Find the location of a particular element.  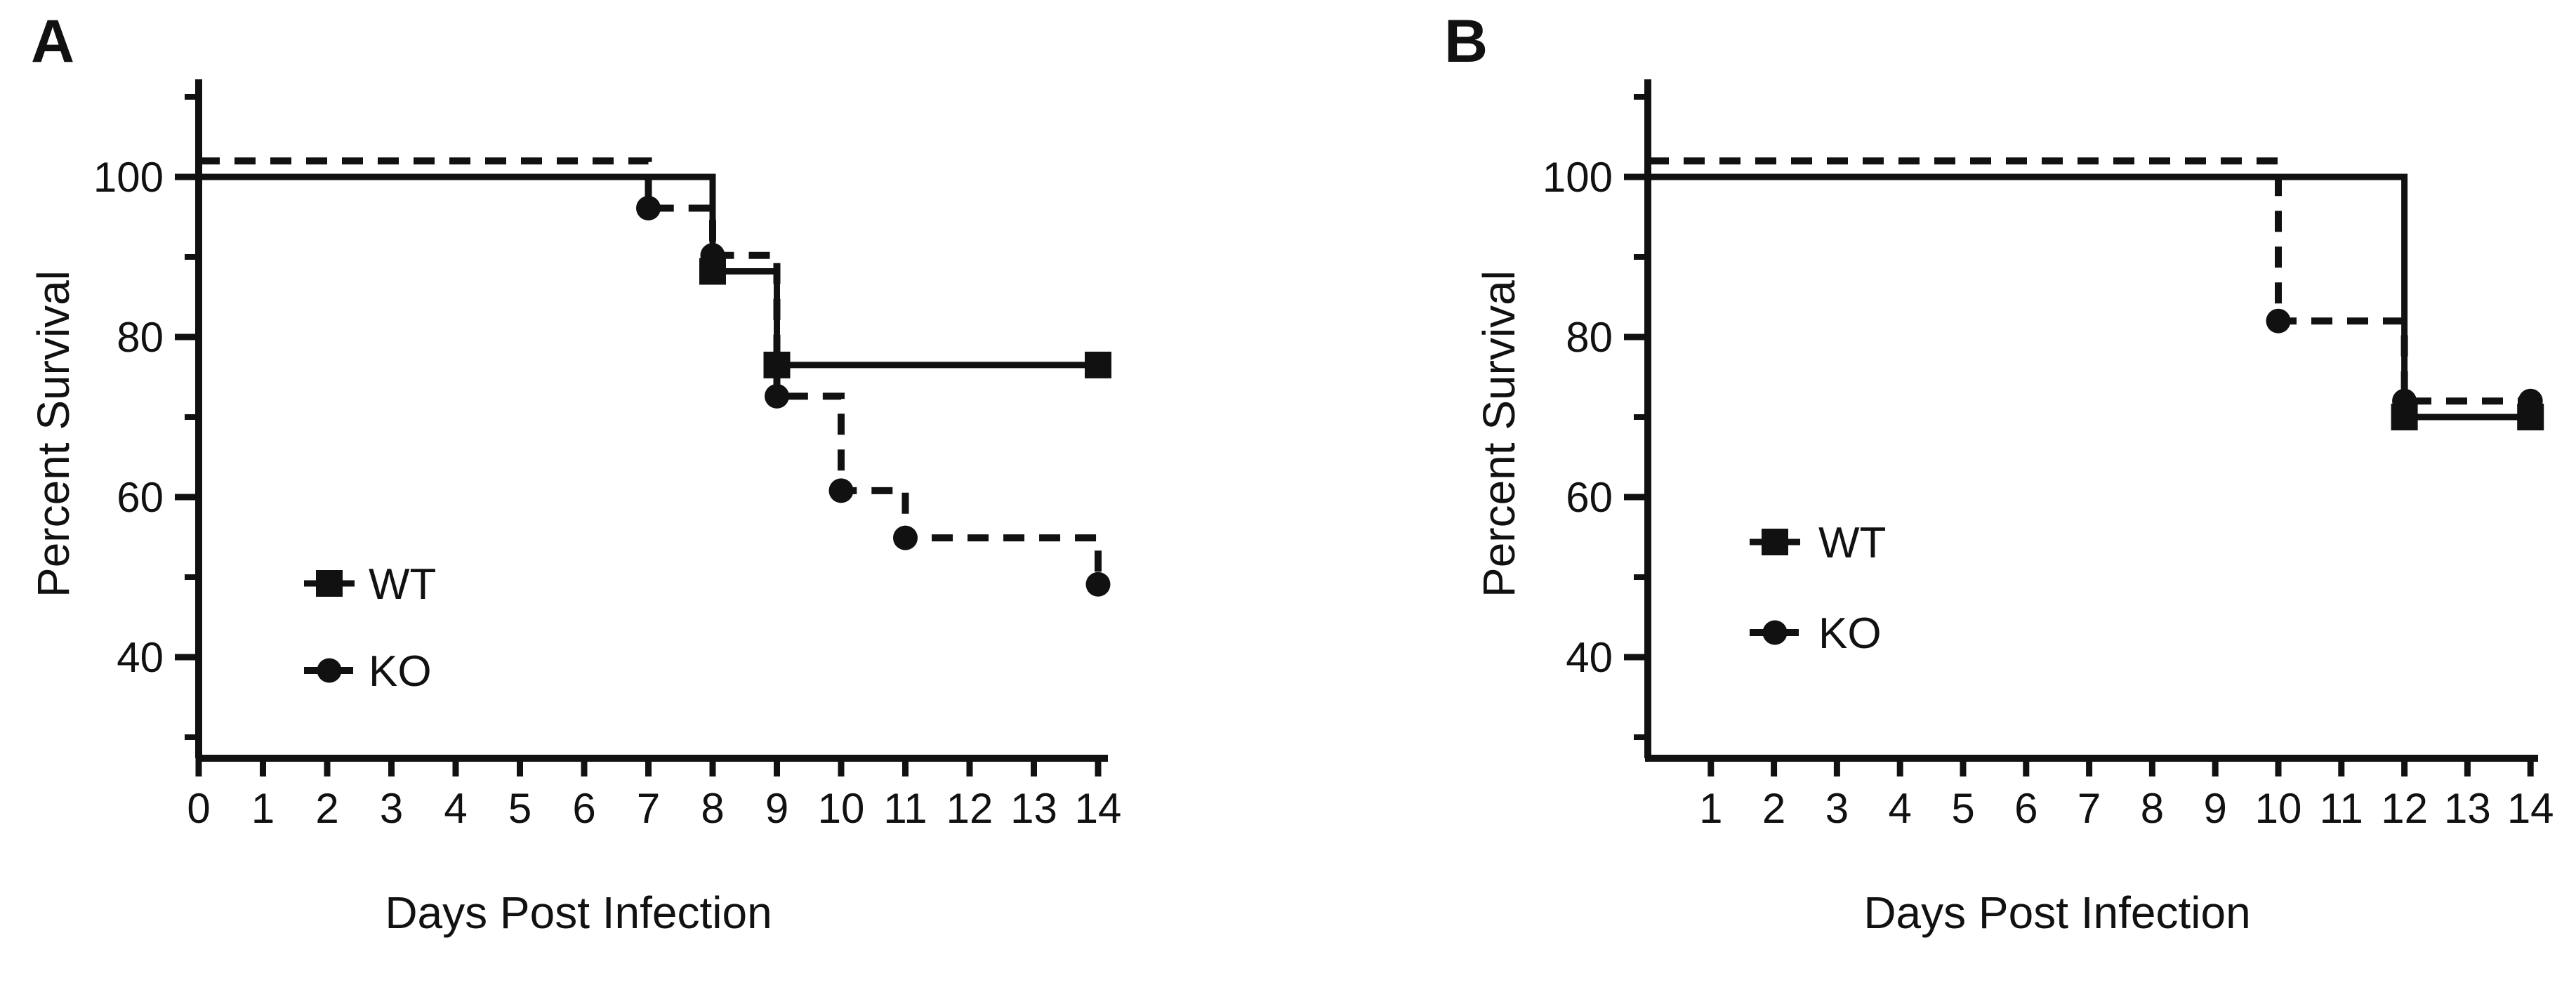

x-tick-label: 0 is located at coordinates (198, 808).